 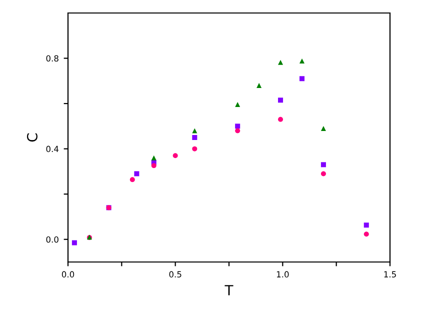 What do you see at coordinates (282, 274) in the screenshot?
I see `x-tick-label: 1.0` at bounding box center [282, 274].